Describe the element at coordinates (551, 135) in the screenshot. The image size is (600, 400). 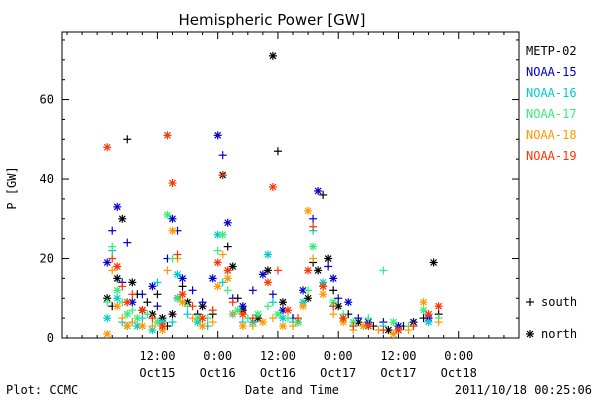
I see `legend-entry: NOAA-18` at that location.